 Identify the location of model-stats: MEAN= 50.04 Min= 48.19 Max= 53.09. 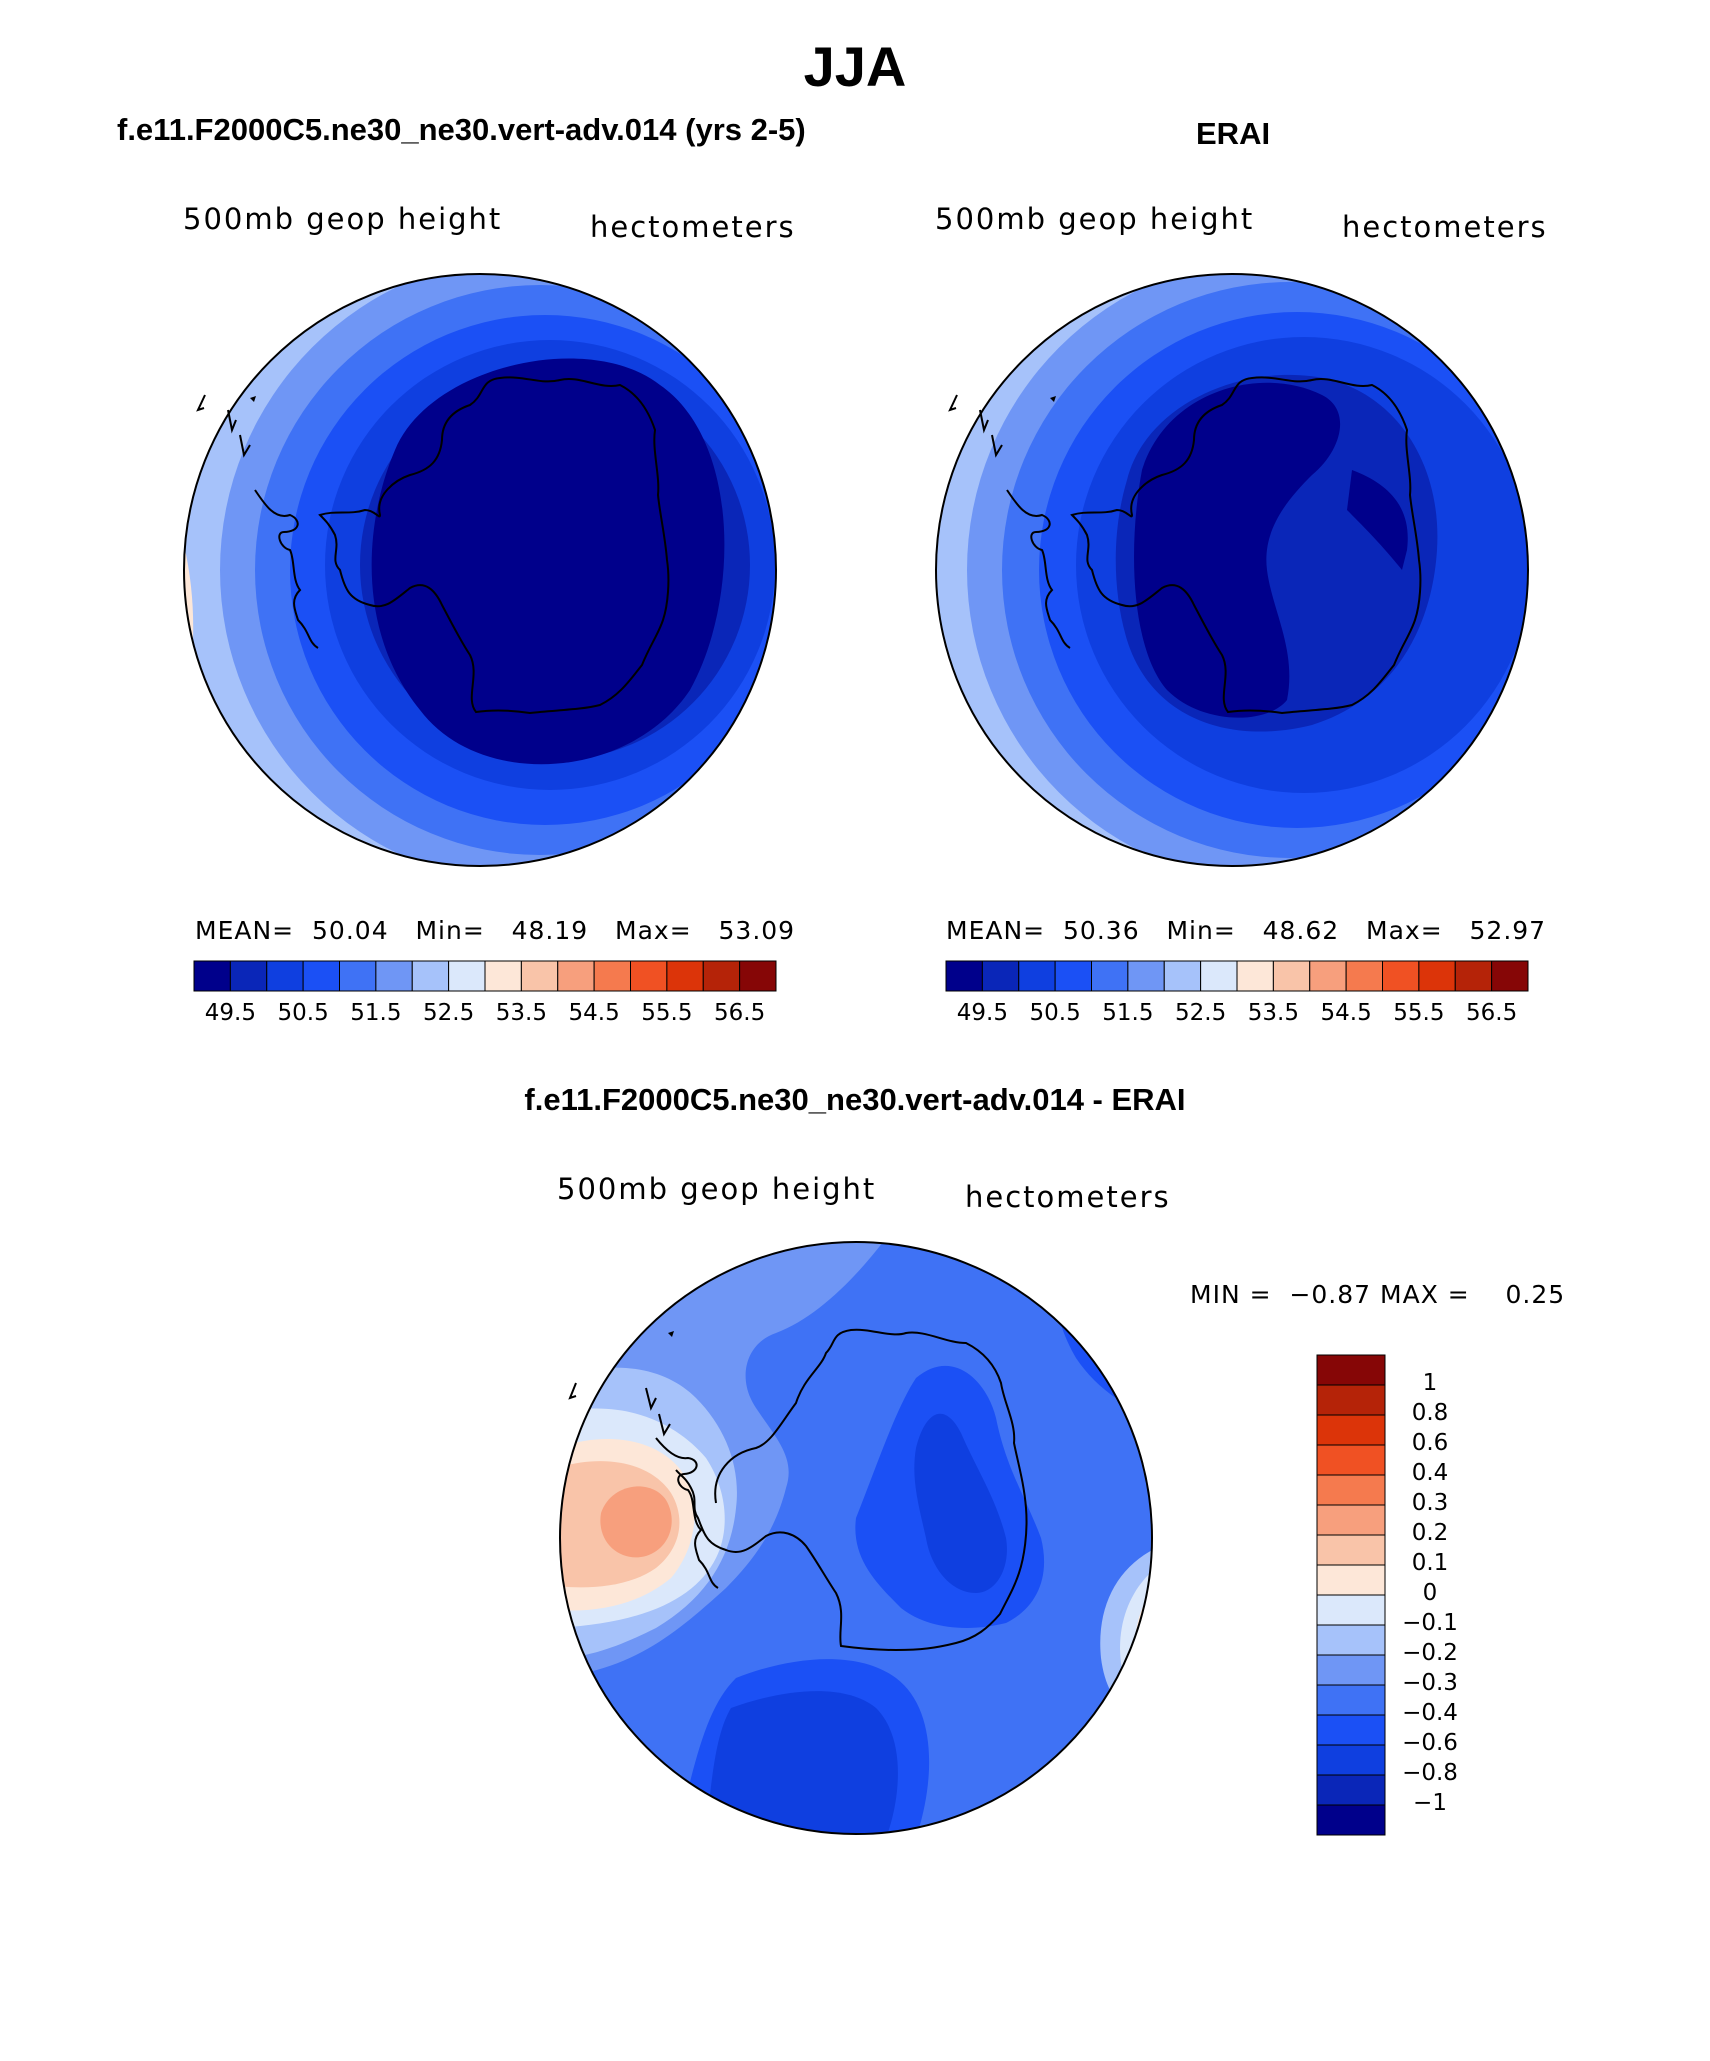
(495, 930).